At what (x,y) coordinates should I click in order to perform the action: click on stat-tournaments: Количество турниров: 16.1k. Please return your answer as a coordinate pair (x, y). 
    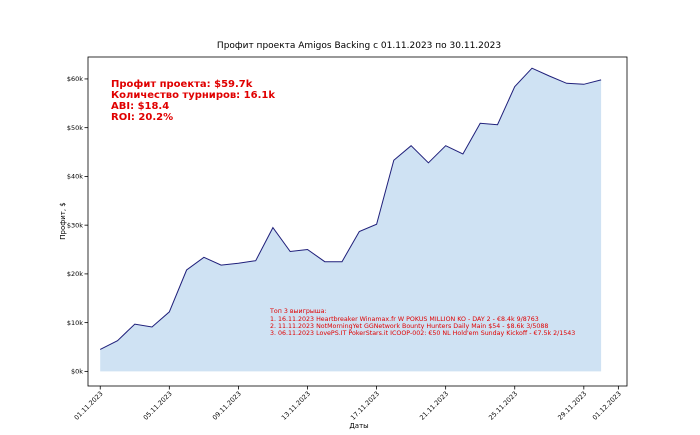
    Looking at the image, I should click on (193, 95).